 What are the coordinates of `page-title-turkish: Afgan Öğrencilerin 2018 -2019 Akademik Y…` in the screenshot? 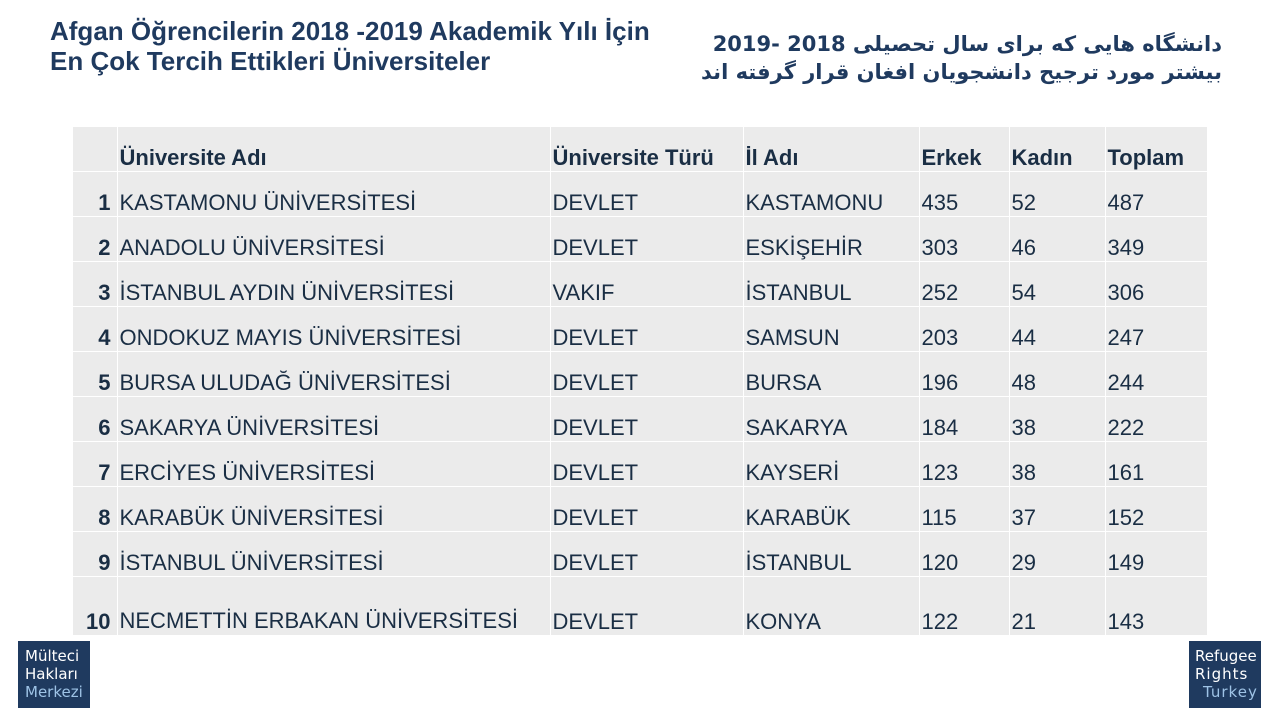 It's located at (350, 46).